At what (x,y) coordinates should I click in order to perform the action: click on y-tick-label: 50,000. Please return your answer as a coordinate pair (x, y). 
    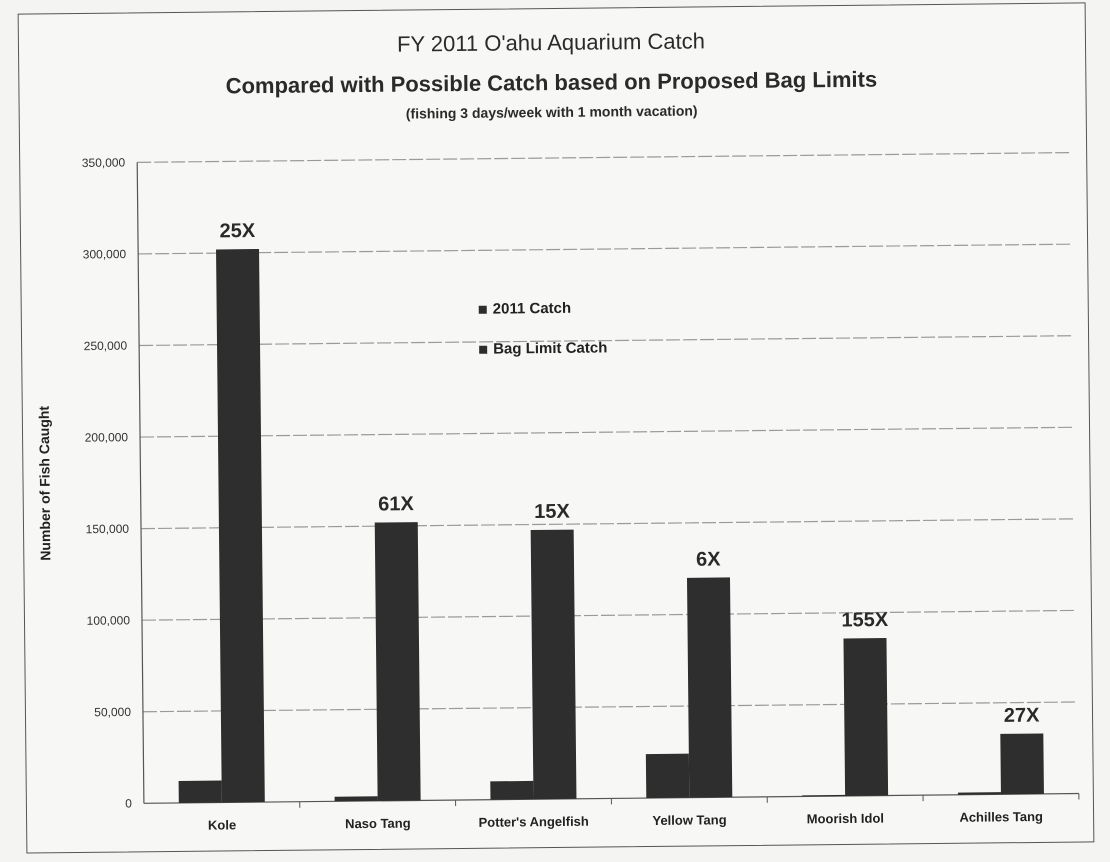
    Looking at the image, I should click on (112, 712).